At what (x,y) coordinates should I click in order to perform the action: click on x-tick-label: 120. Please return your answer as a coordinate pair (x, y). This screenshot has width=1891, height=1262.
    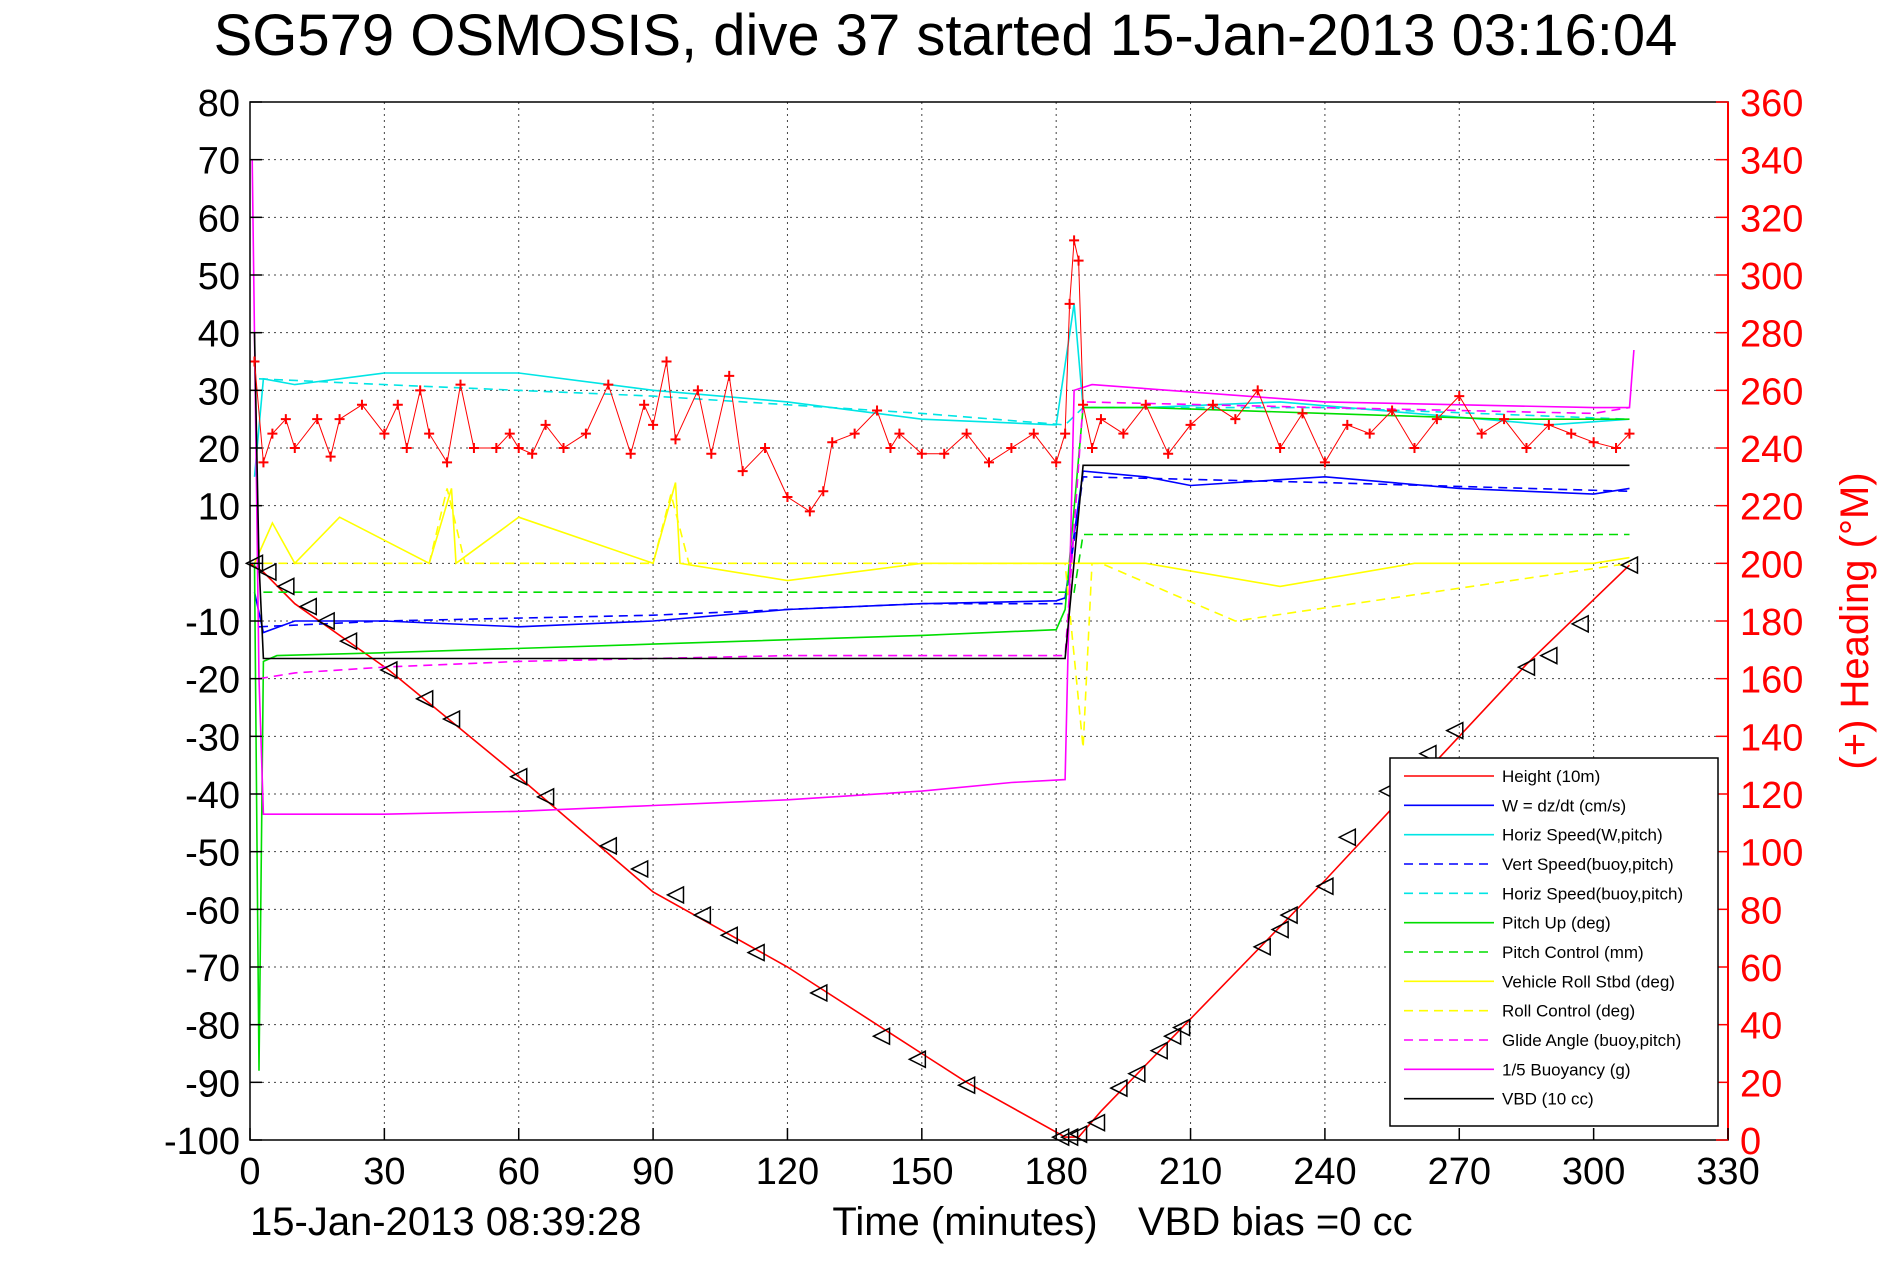
    Looking at the image, I should click on (787, 1172).